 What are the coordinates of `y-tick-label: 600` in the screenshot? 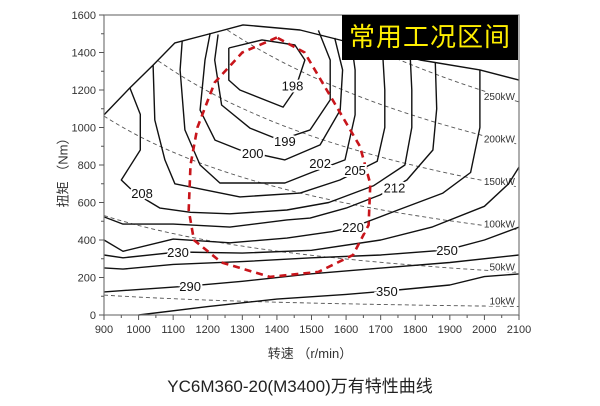 It's located at (87, 204).